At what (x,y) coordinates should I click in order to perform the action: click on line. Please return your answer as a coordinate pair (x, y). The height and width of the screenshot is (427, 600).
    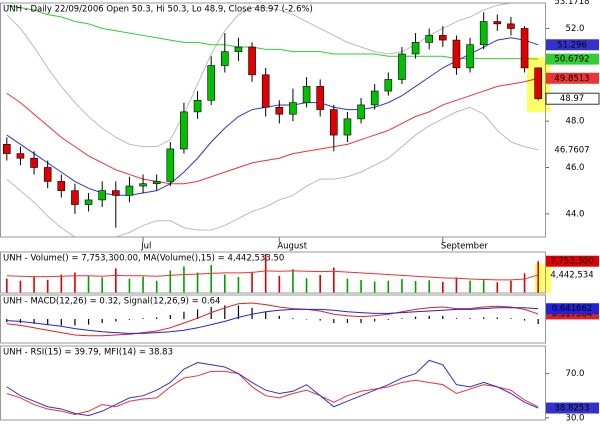
    Looking at the image, I should click on (272, 275).